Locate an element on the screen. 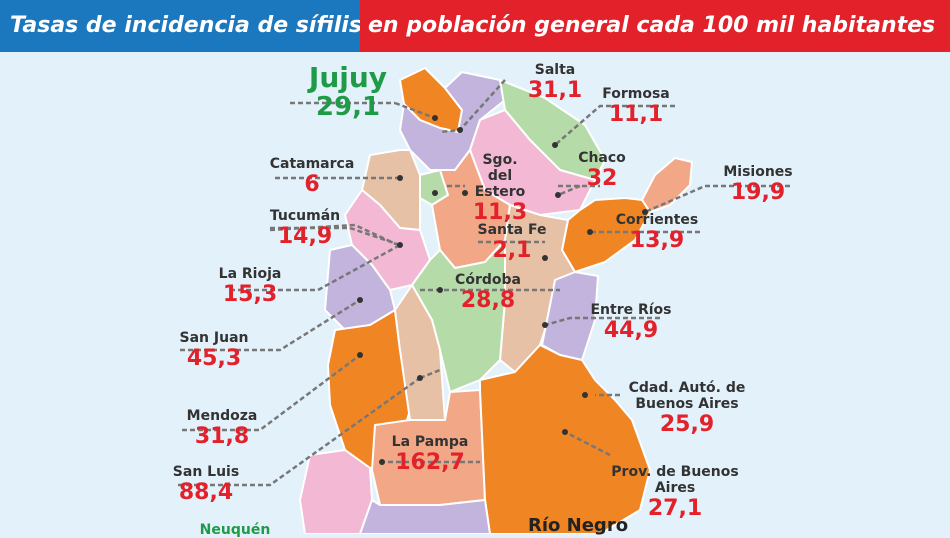  province-value: 25,9 is located at coordinates (687, 424).